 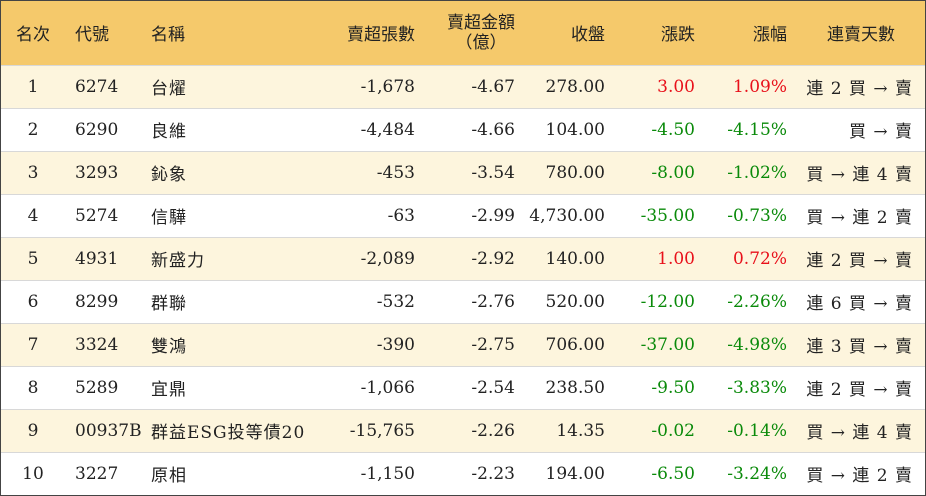 I want to click on cell-rank: 1, so click(x=33, y=86).